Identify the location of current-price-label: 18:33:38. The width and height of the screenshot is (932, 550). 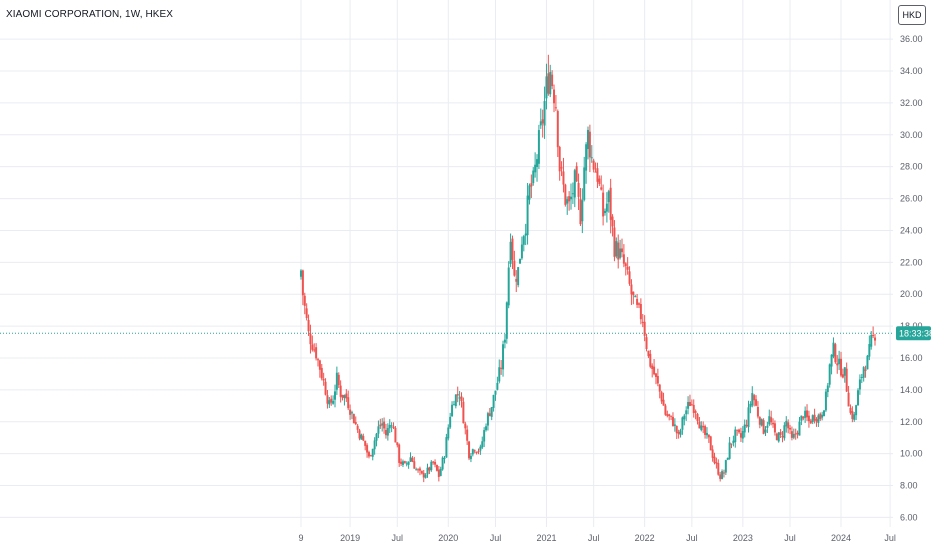
(914, 333).